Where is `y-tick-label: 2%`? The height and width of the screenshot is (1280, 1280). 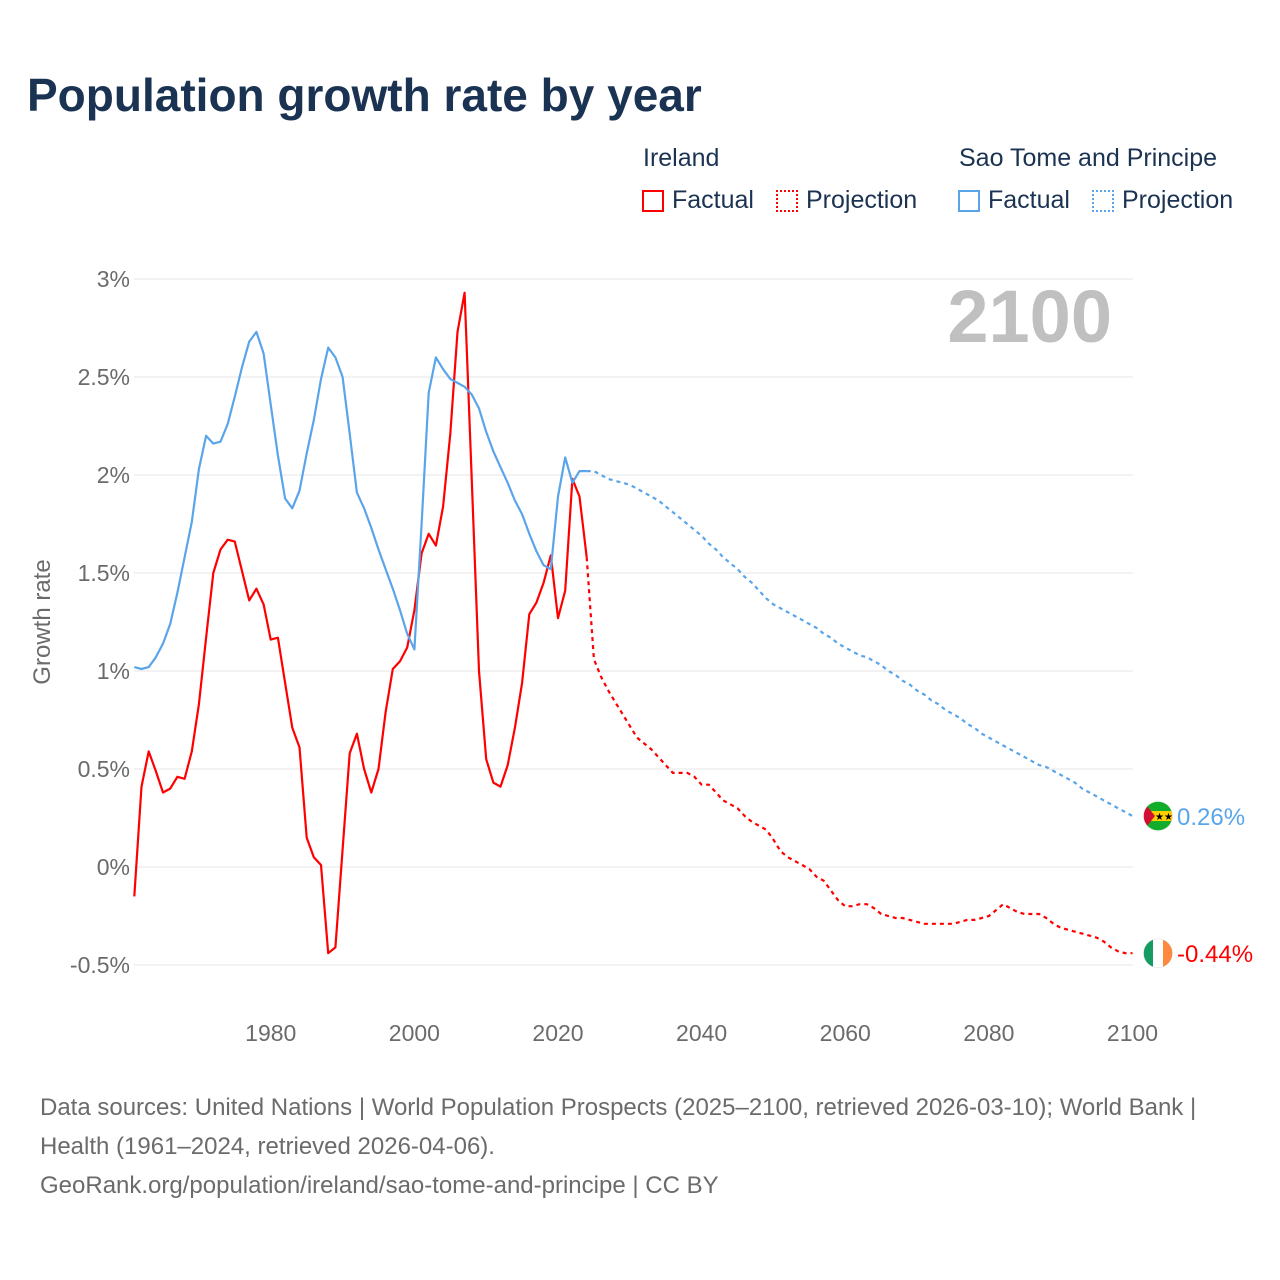 y-tick-label: 2% is located at coordinates (113, 475).